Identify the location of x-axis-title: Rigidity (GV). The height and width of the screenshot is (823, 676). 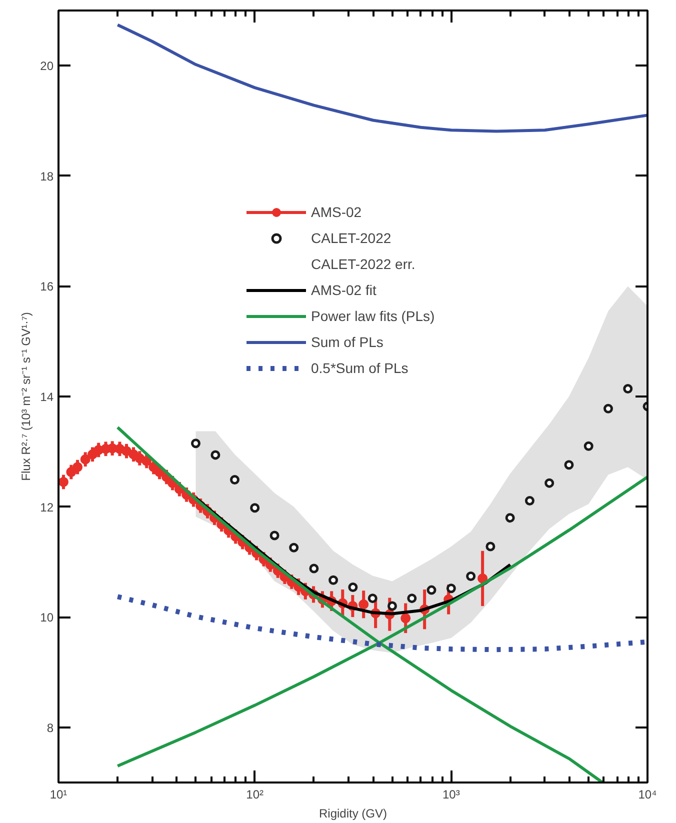
(353, 813).